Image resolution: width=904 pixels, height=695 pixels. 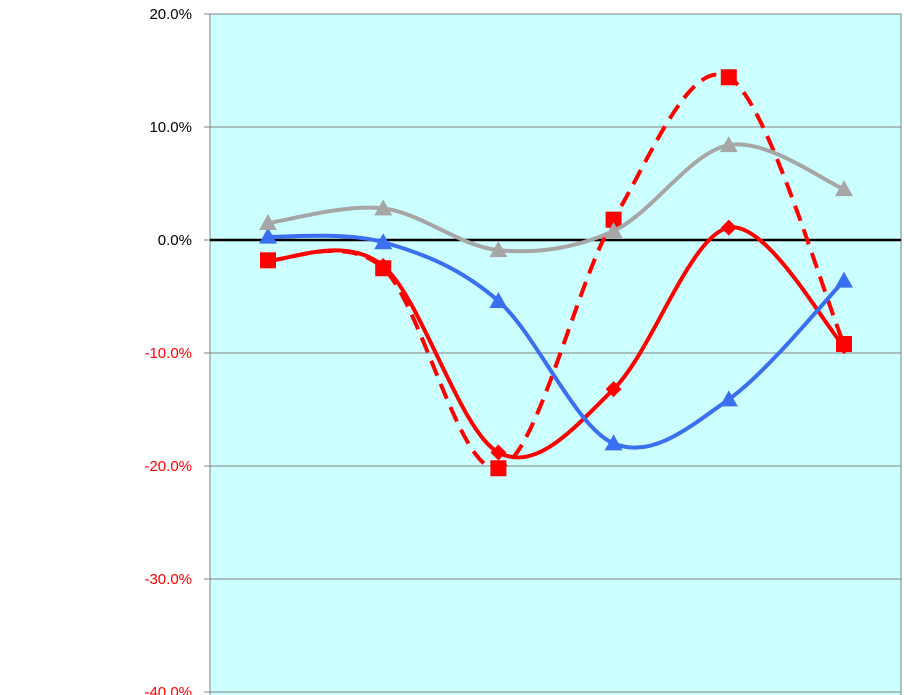 I want to click on y-tick-label: 20.0%, so click(x=170, y=14).